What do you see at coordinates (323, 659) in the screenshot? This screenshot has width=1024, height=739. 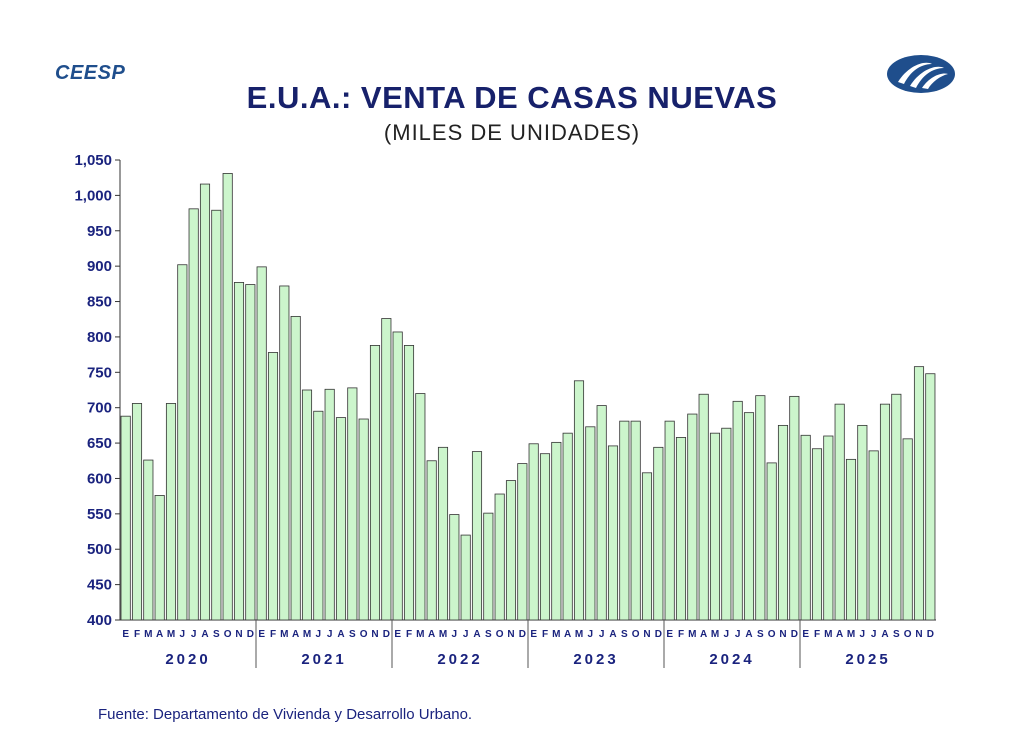 I see `year-label: 2021` at bounding box center [323, 659].